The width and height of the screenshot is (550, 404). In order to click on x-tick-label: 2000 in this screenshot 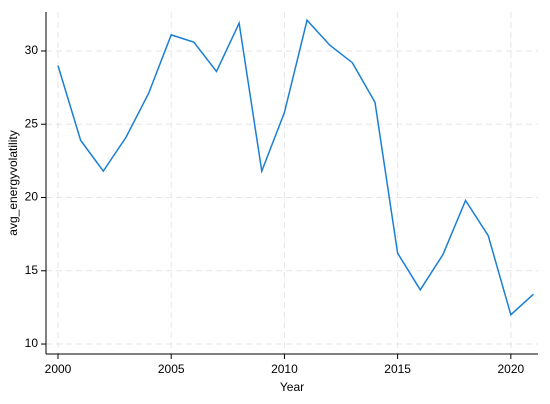, I will do `click(58, 369)`.